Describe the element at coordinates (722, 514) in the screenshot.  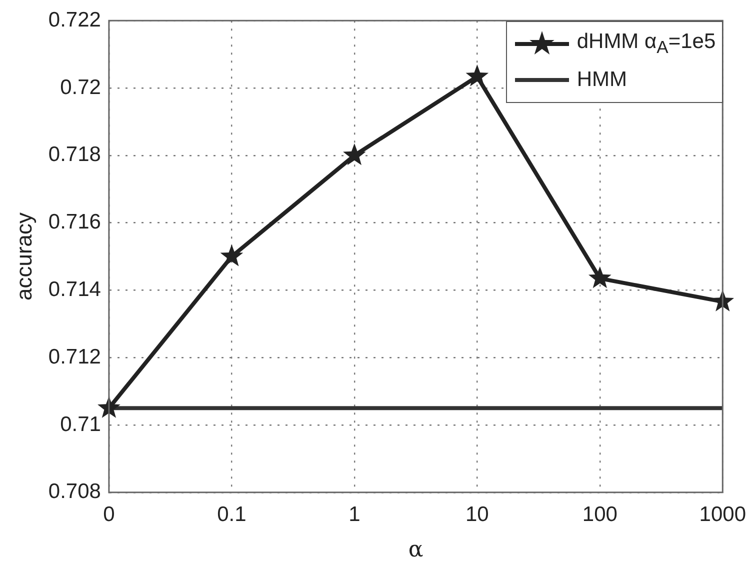
I see `x-tick-label: 1000` at that location.